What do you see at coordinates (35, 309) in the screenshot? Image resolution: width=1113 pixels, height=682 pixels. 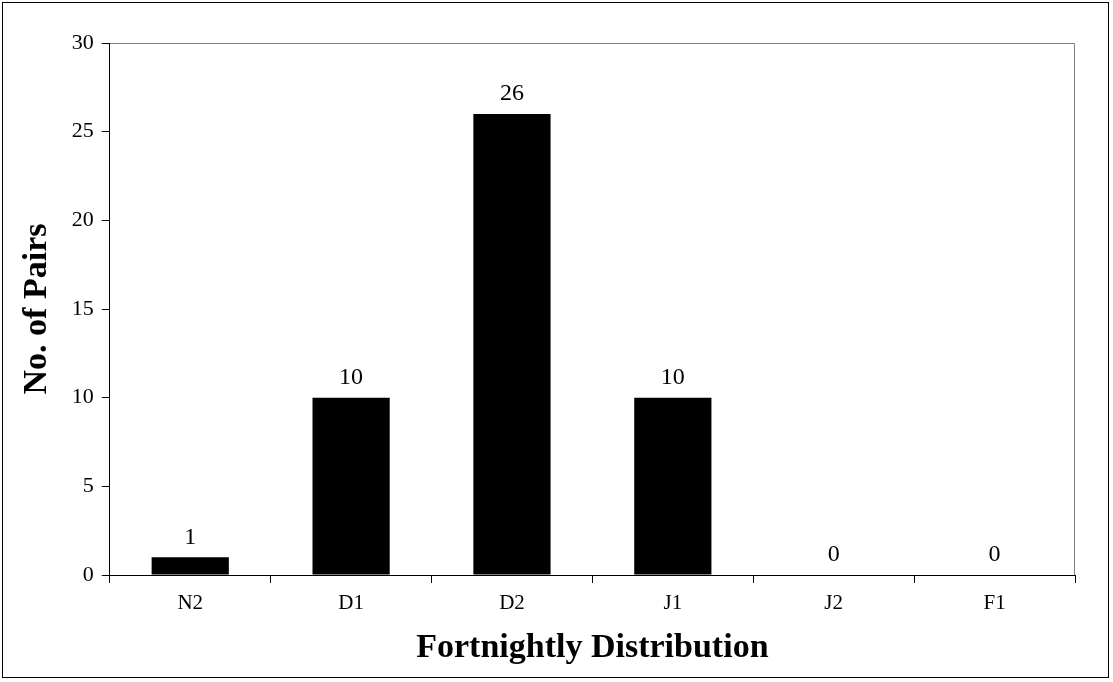 I see `y-axis-title: No. of Pairs` at bounding box center [35, 309].